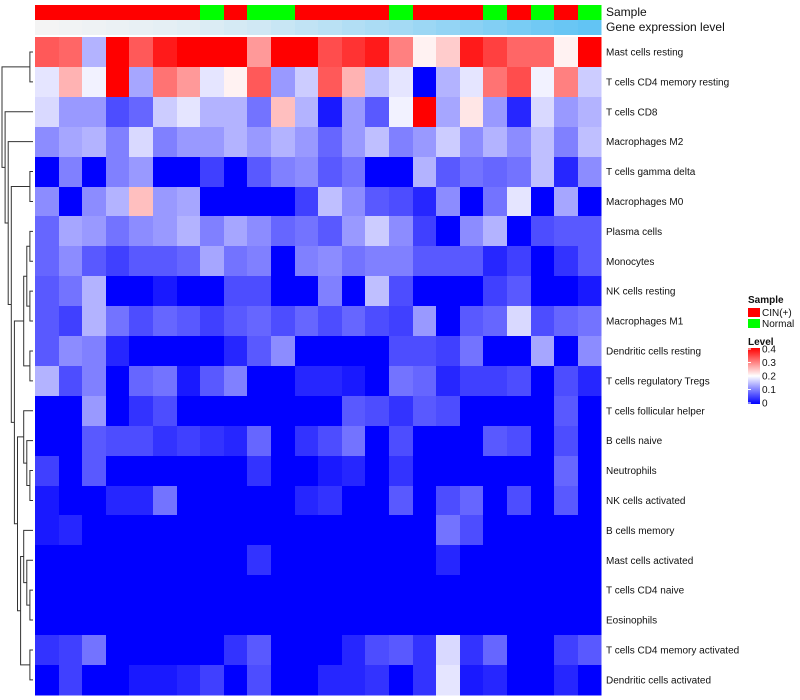 The image size is (800, 700). I want to click on level-legend-ticks: 0.4 0.3 0.2 0.1 0, so click(762, 377).